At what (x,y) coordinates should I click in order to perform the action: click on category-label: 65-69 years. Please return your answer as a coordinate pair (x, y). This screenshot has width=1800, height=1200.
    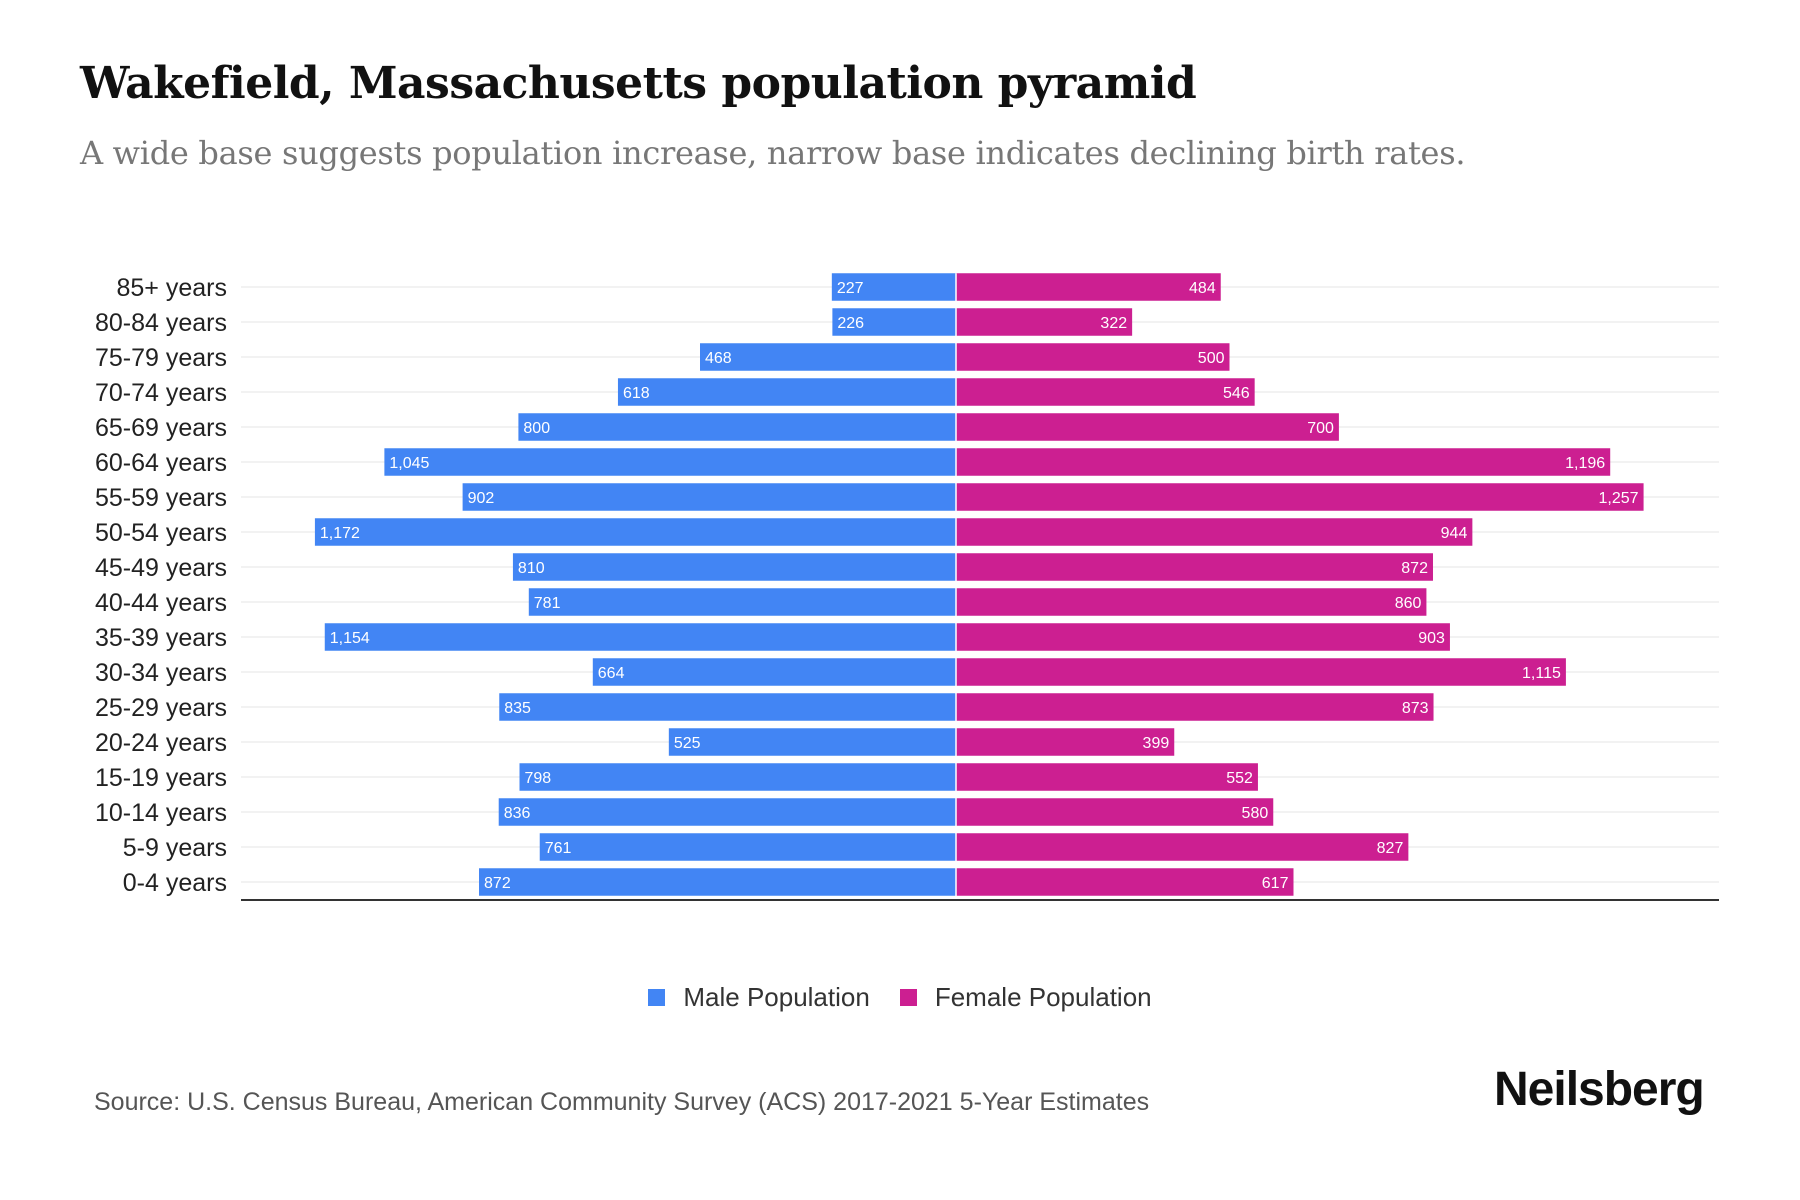
    Looking at the image, I should click on (161, 428).